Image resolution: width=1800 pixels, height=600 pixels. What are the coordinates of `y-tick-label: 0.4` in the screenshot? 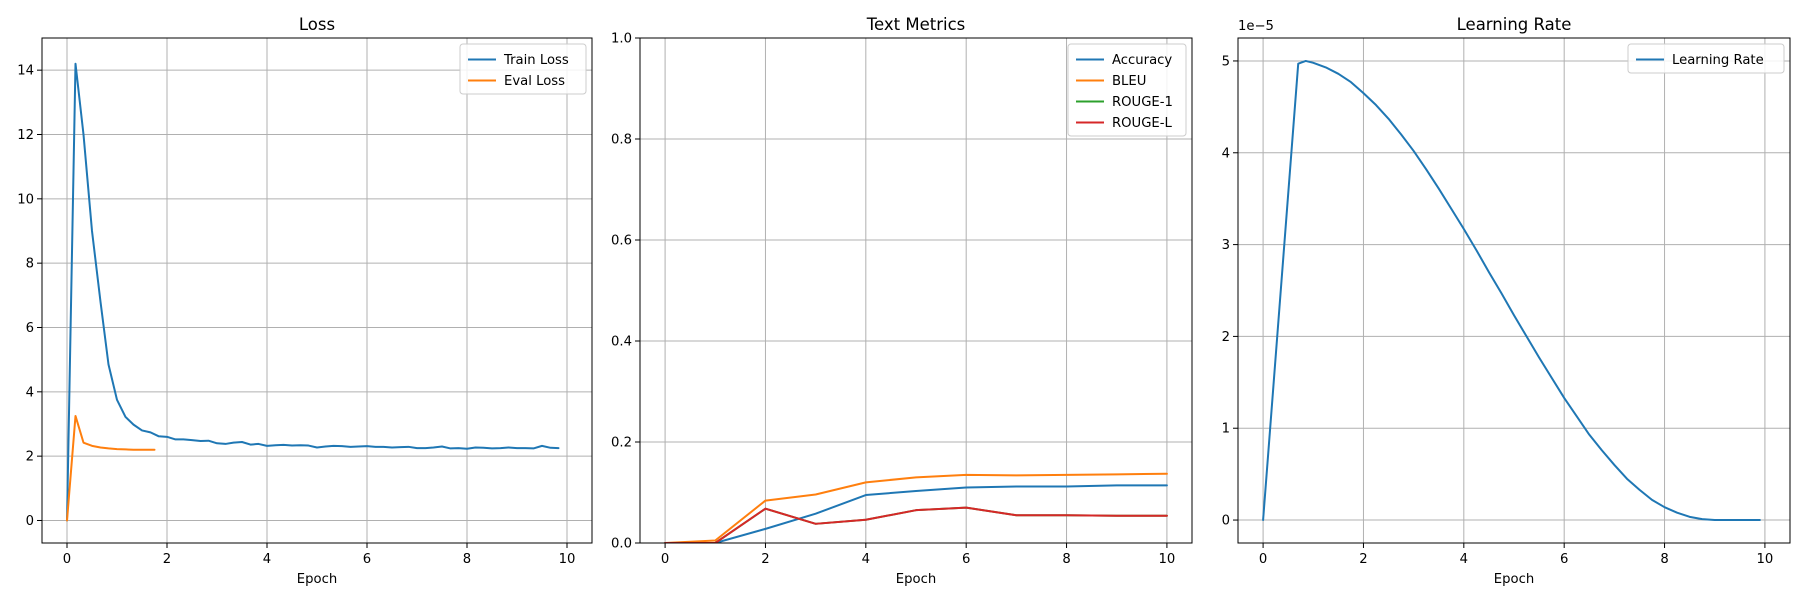 It's located at (621, 342).